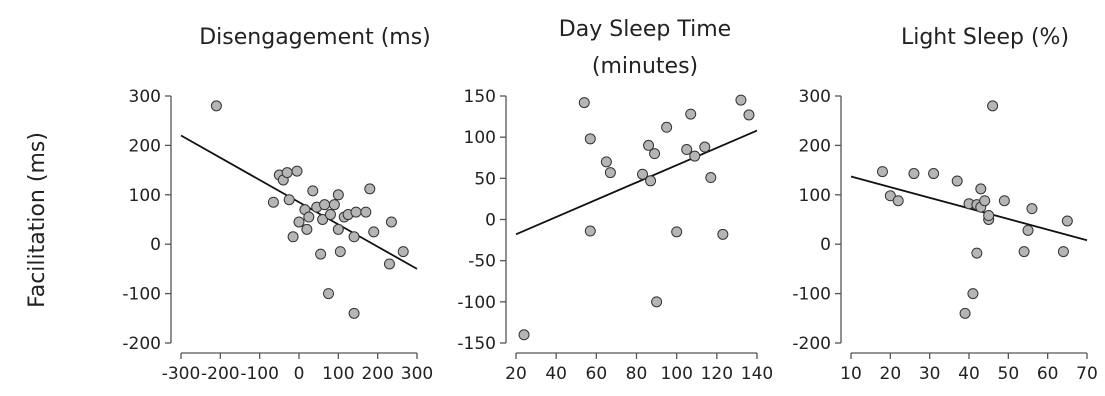  Describe the element at coordinates (482, 262) in the screenshot. I see `y-tick-label: -50` at that location.